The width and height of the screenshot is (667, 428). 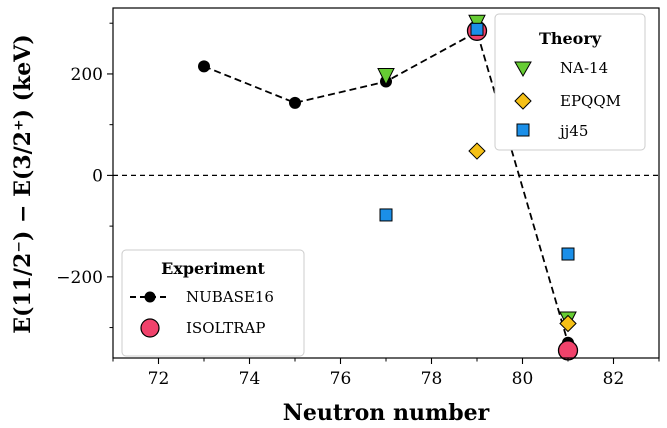 I want to click on theory-legend-box, so click(x=570, y=82).